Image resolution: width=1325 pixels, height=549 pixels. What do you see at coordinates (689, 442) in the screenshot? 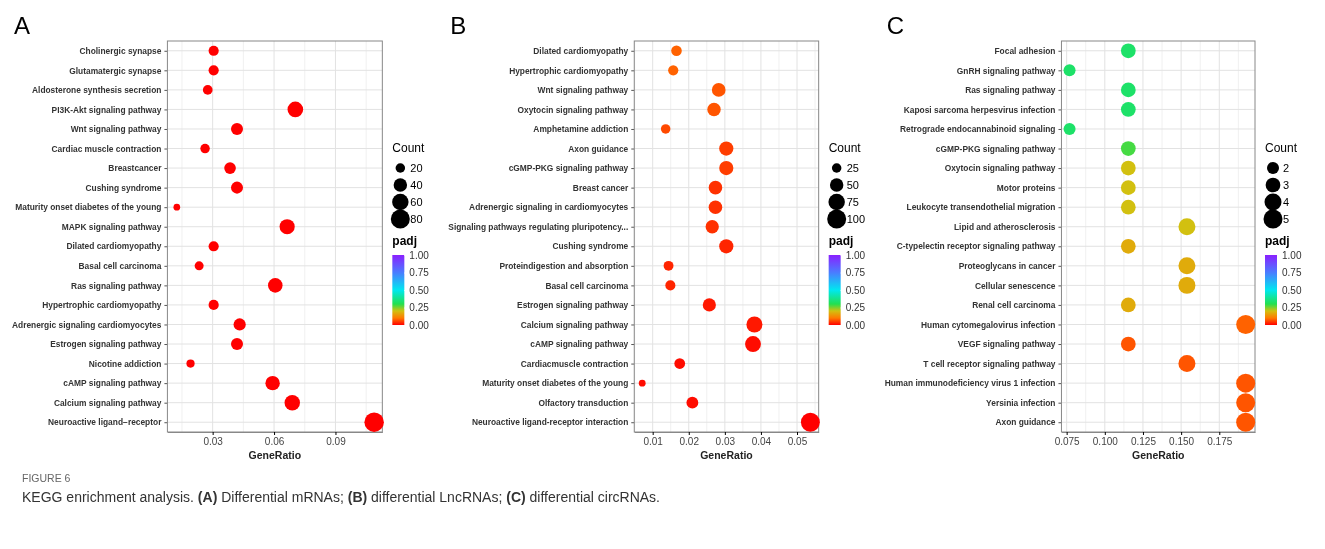
I see `x-tick-label: 0.02` at bounding box center [689, 442].